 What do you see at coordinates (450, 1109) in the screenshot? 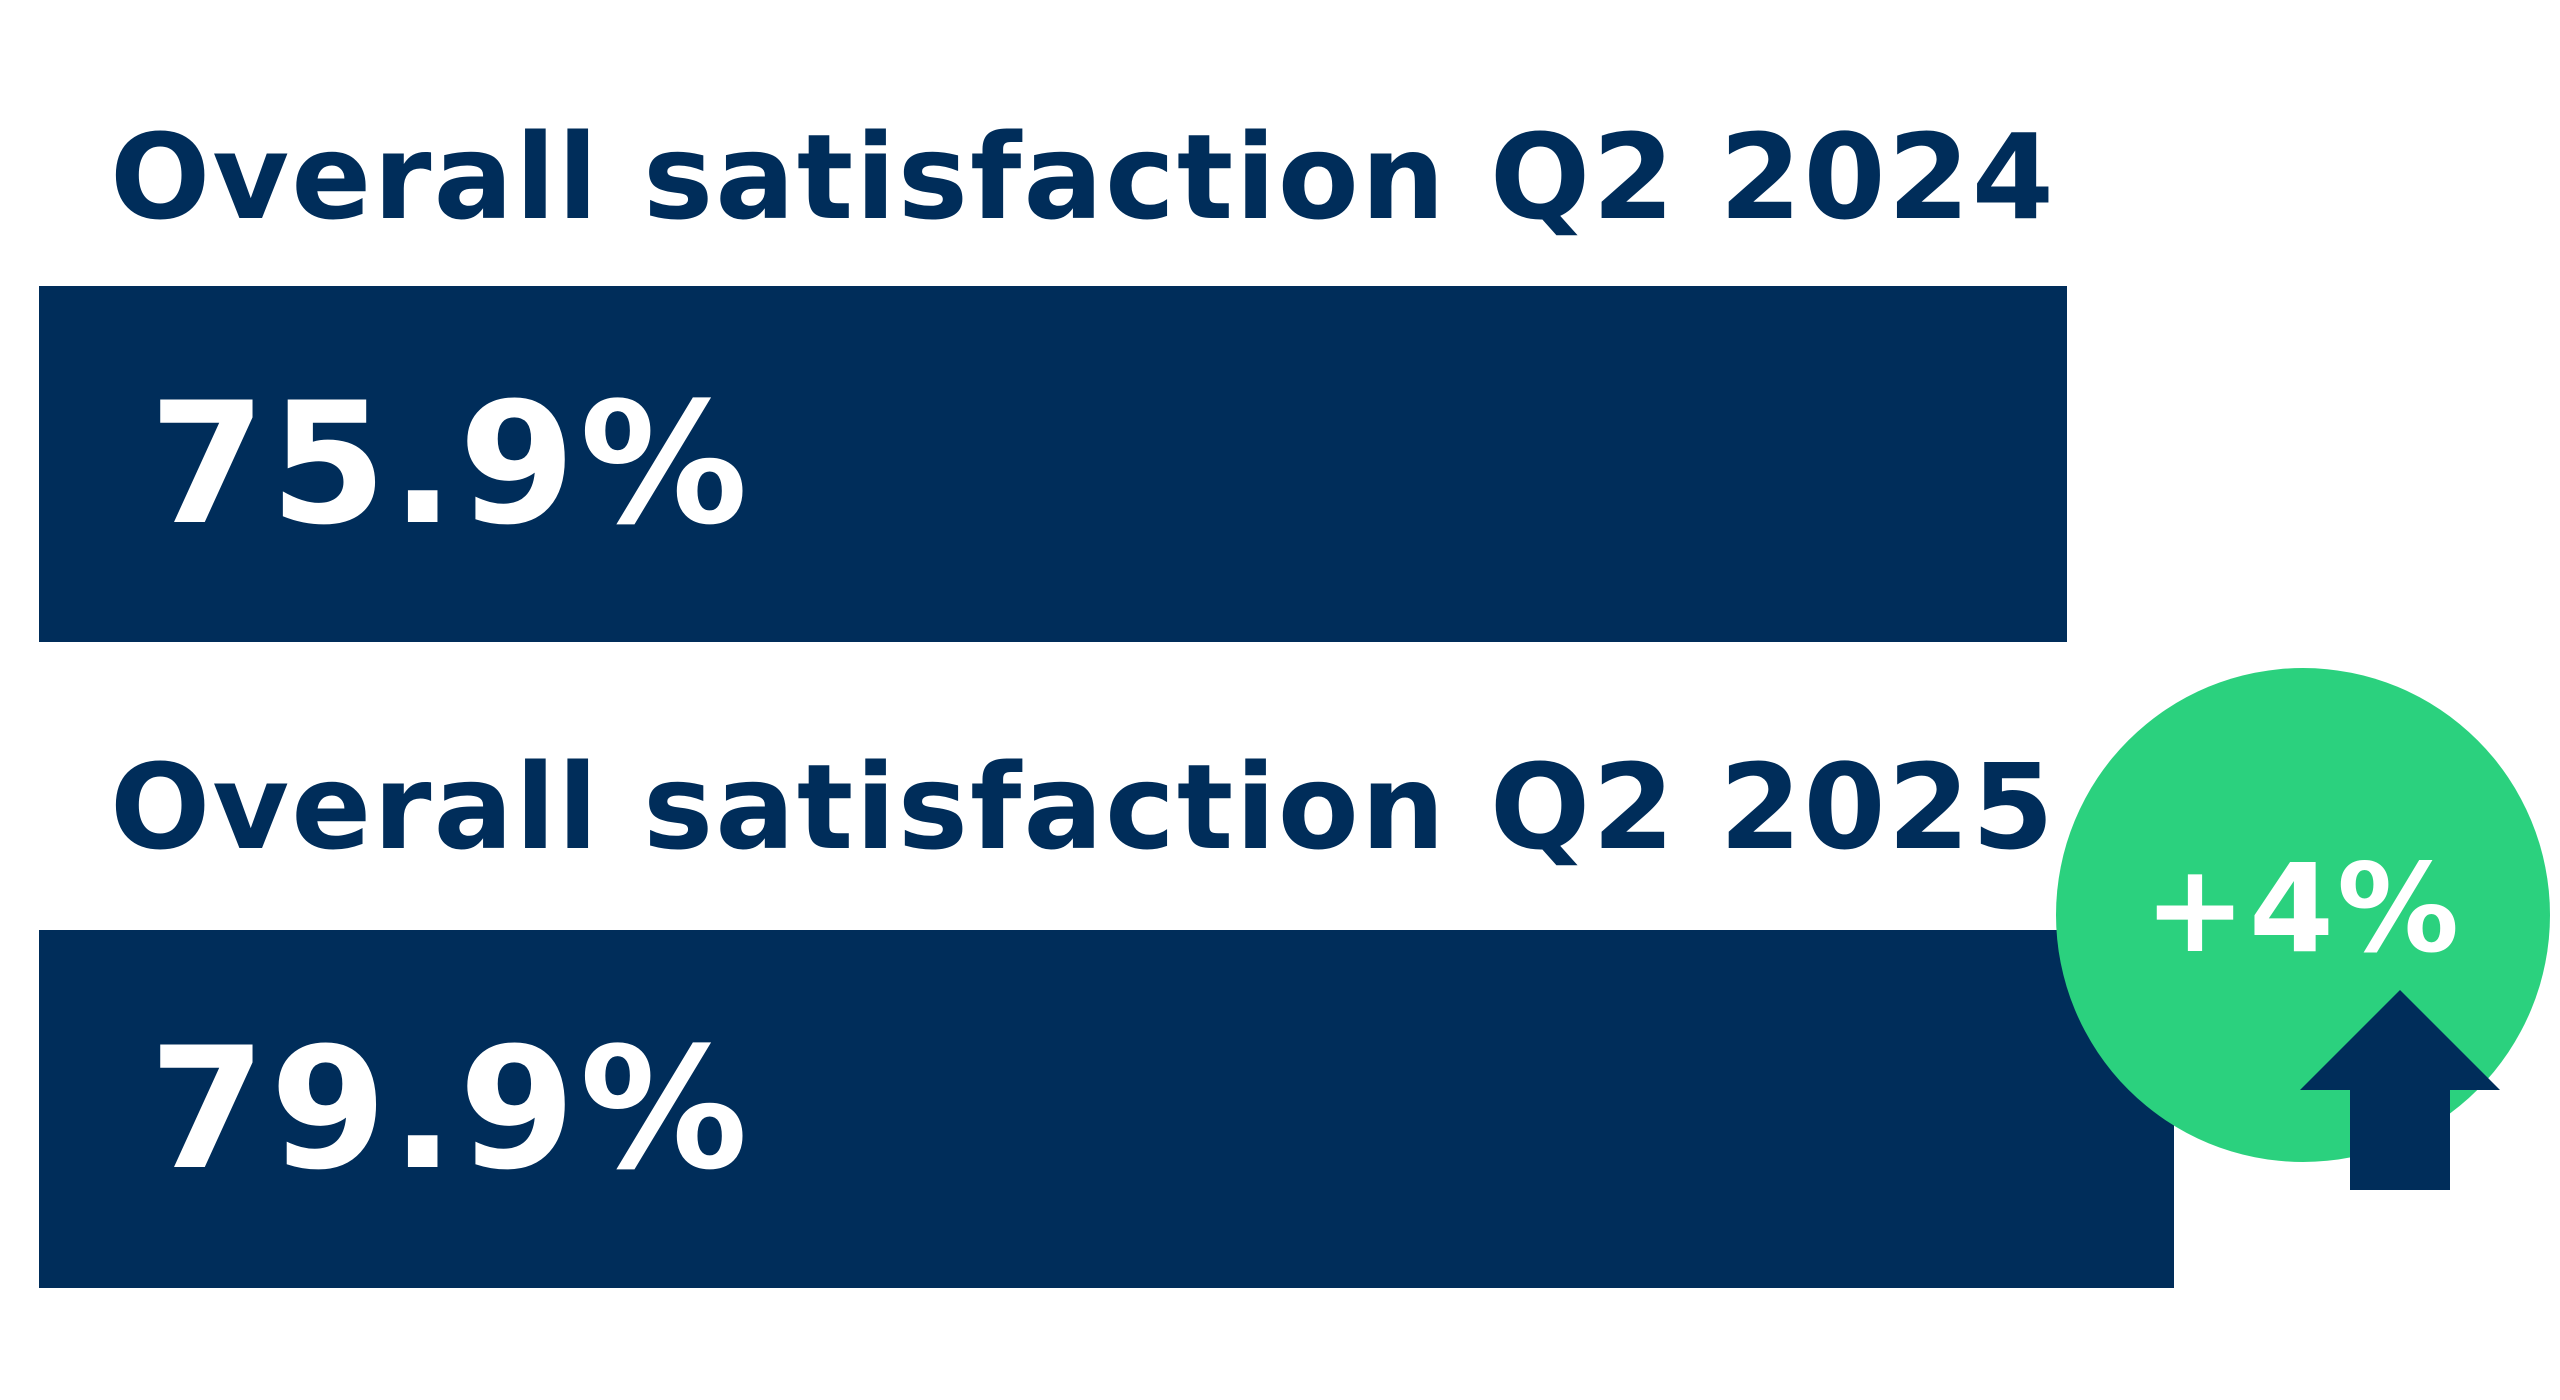
I see `bar-value-label-q2-2025: 79.9%` at bounding box center [450, 1109].